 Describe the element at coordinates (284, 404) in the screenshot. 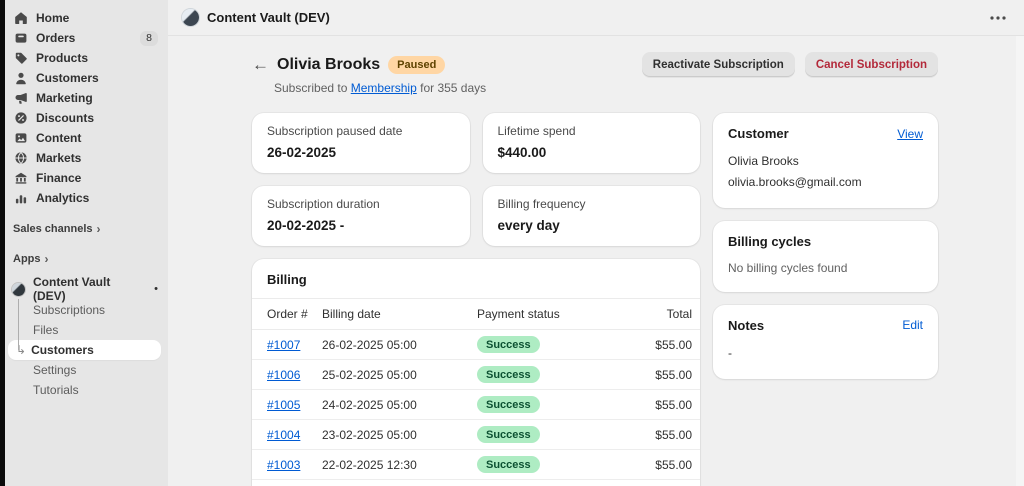

I see `order-link: #1005` at that location.